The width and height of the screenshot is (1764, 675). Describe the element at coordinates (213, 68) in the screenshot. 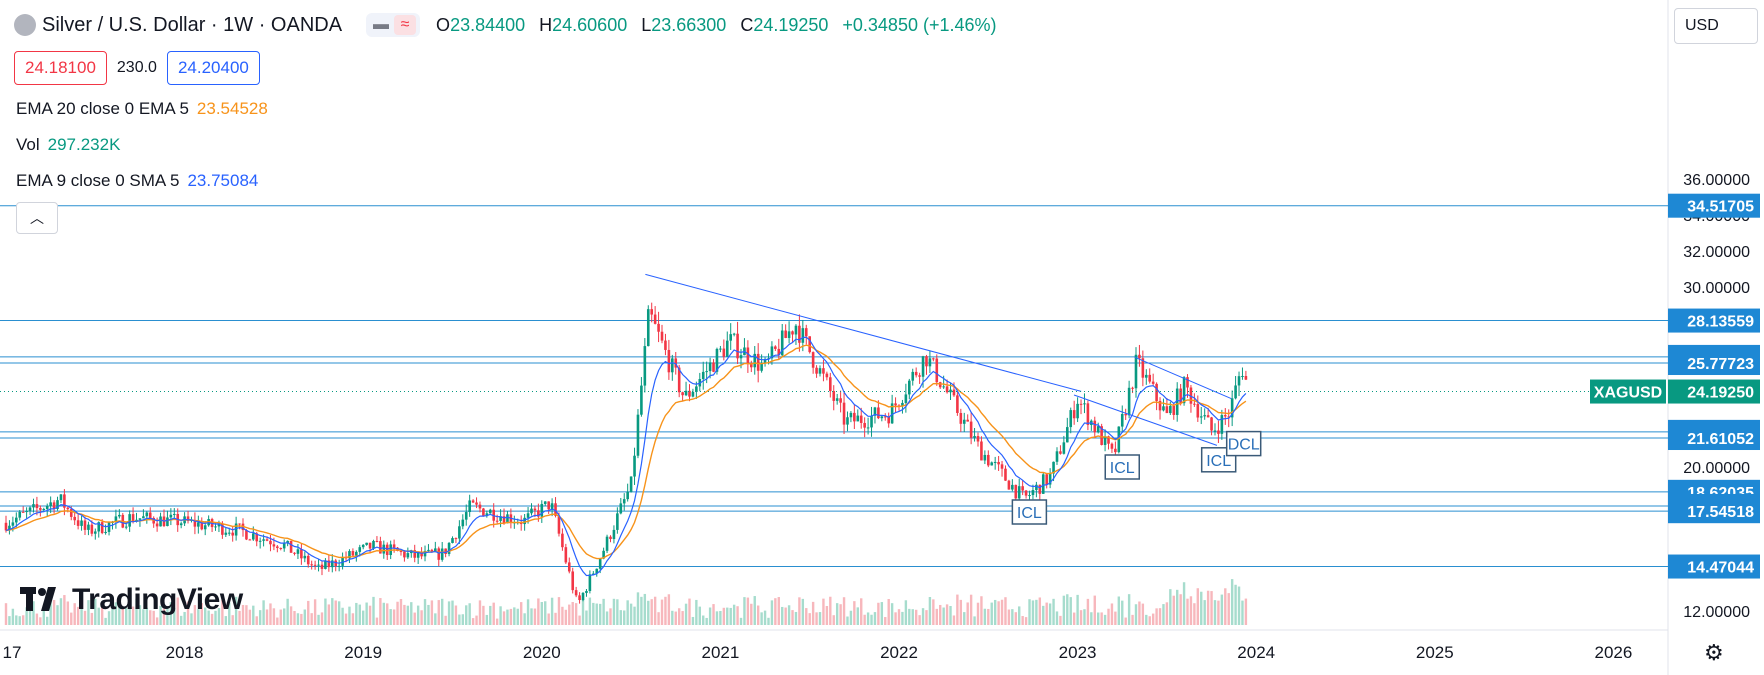

I see `buy-button: 24.20400` at that location.